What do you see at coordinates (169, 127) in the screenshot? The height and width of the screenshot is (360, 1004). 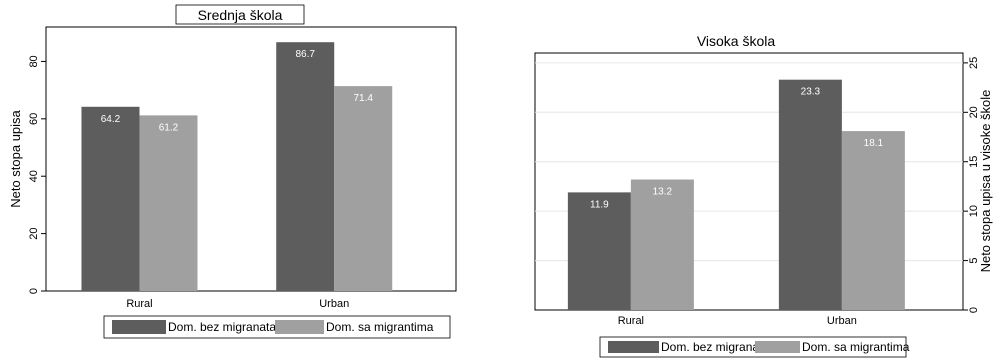 I see `data-label-rural-series-2: 61.2` at bounding box center [169, 127].